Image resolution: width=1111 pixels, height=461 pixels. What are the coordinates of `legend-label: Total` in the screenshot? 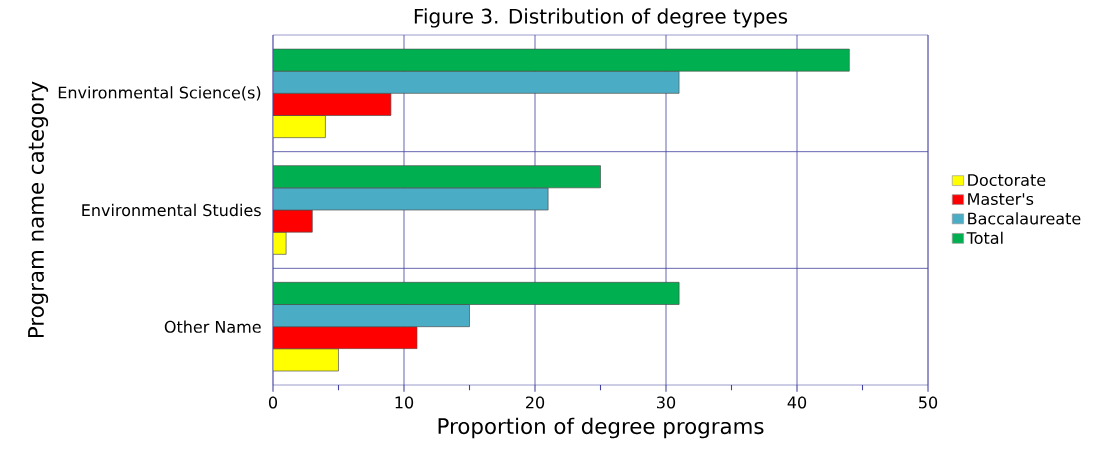 It's located at (984, 238).